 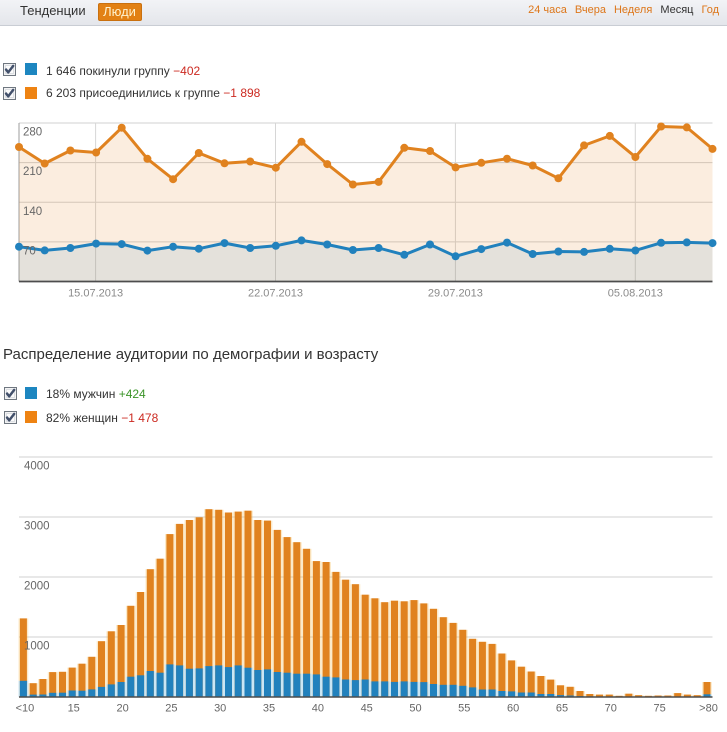 I want to click on svg-text: 210, so click(x=32, y=172).